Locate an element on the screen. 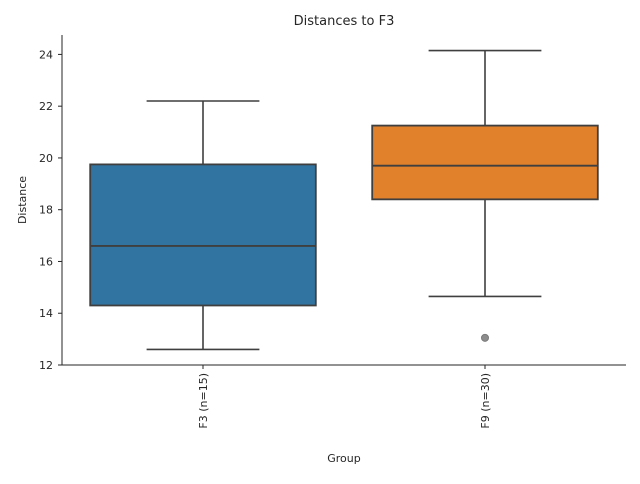  x-tick-label: F9 (n=30) is located at coordinates (485, 401).